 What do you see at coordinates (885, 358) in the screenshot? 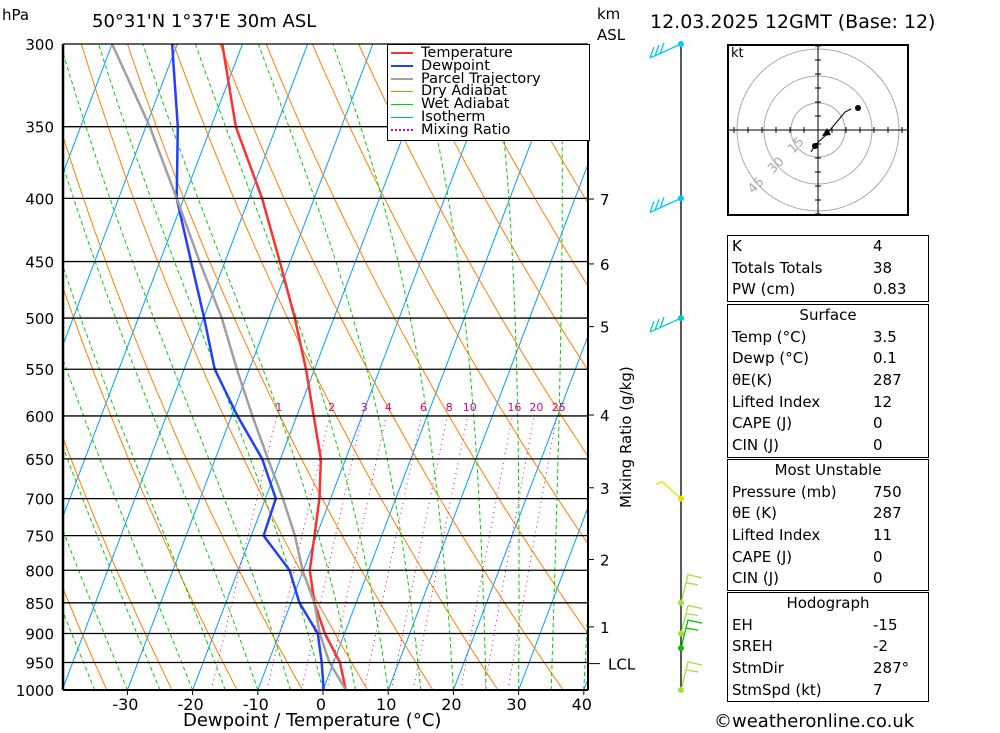
I see `row-value: 0.1` at bounding box center [885, 358].